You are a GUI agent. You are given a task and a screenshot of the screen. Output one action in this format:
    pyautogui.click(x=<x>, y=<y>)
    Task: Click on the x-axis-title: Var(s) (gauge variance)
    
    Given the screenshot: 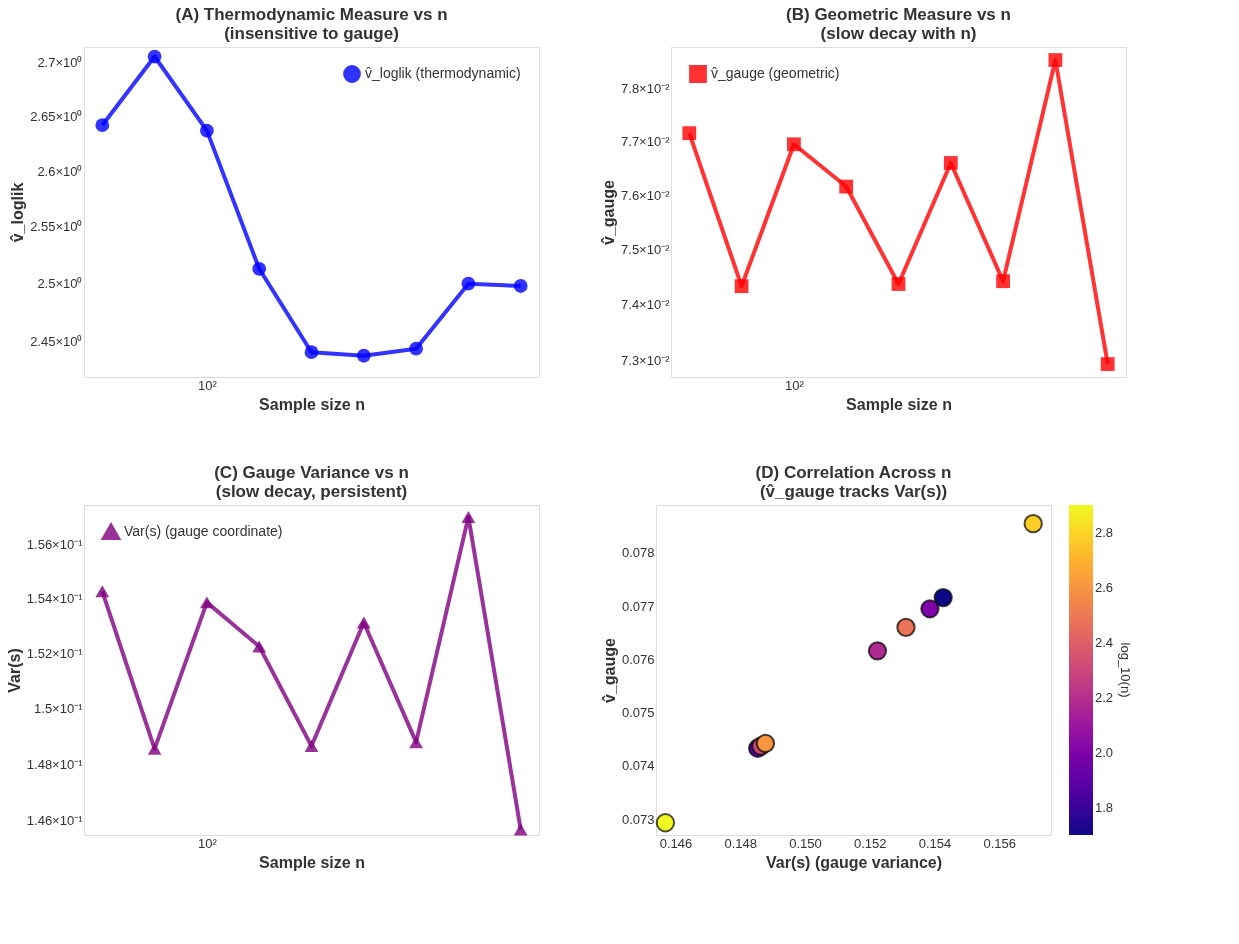 What is the action you would take?
    pyautogui.click(x=854, y=862)
    